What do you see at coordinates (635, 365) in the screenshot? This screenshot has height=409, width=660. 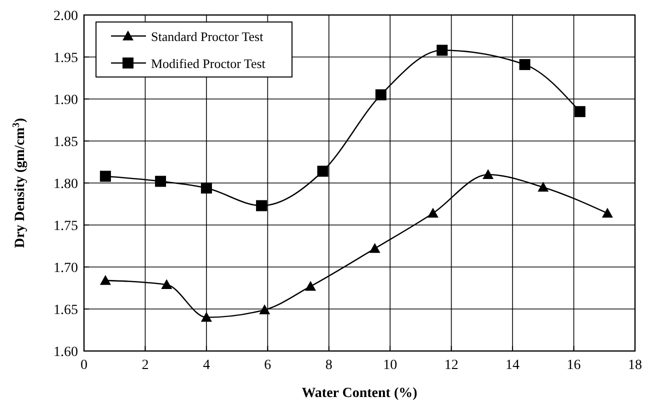 I see `x-tick-label: 18` at bounding box center [635, 365].